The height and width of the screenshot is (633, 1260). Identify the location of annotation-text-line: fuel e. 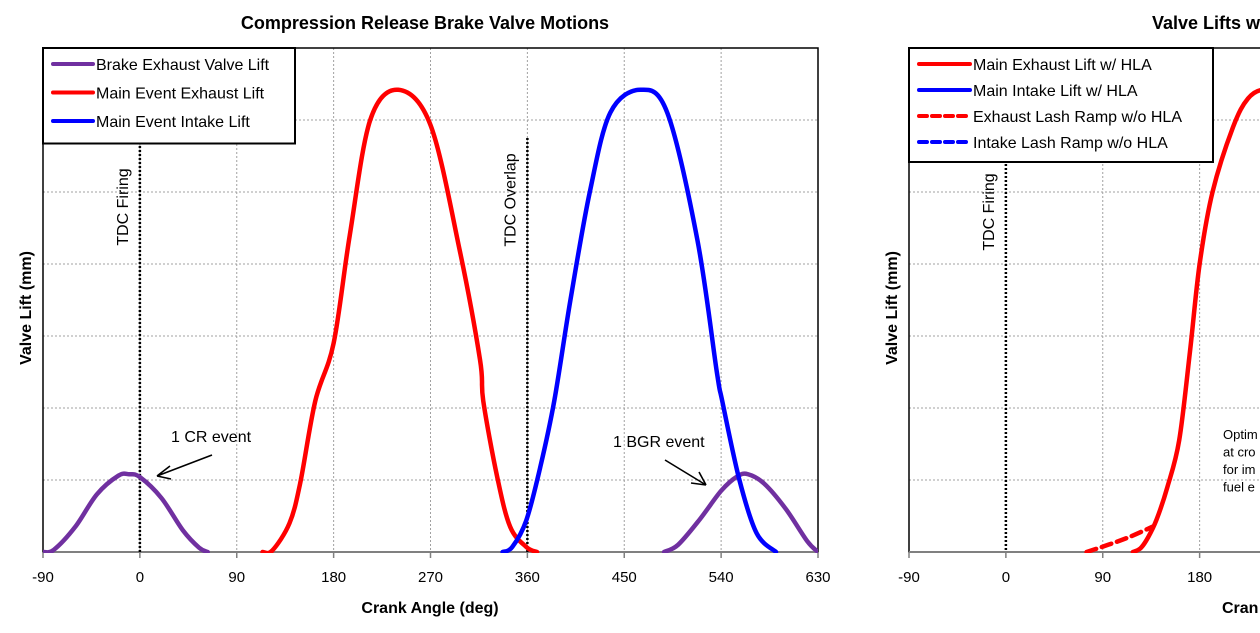
(1239, 487).